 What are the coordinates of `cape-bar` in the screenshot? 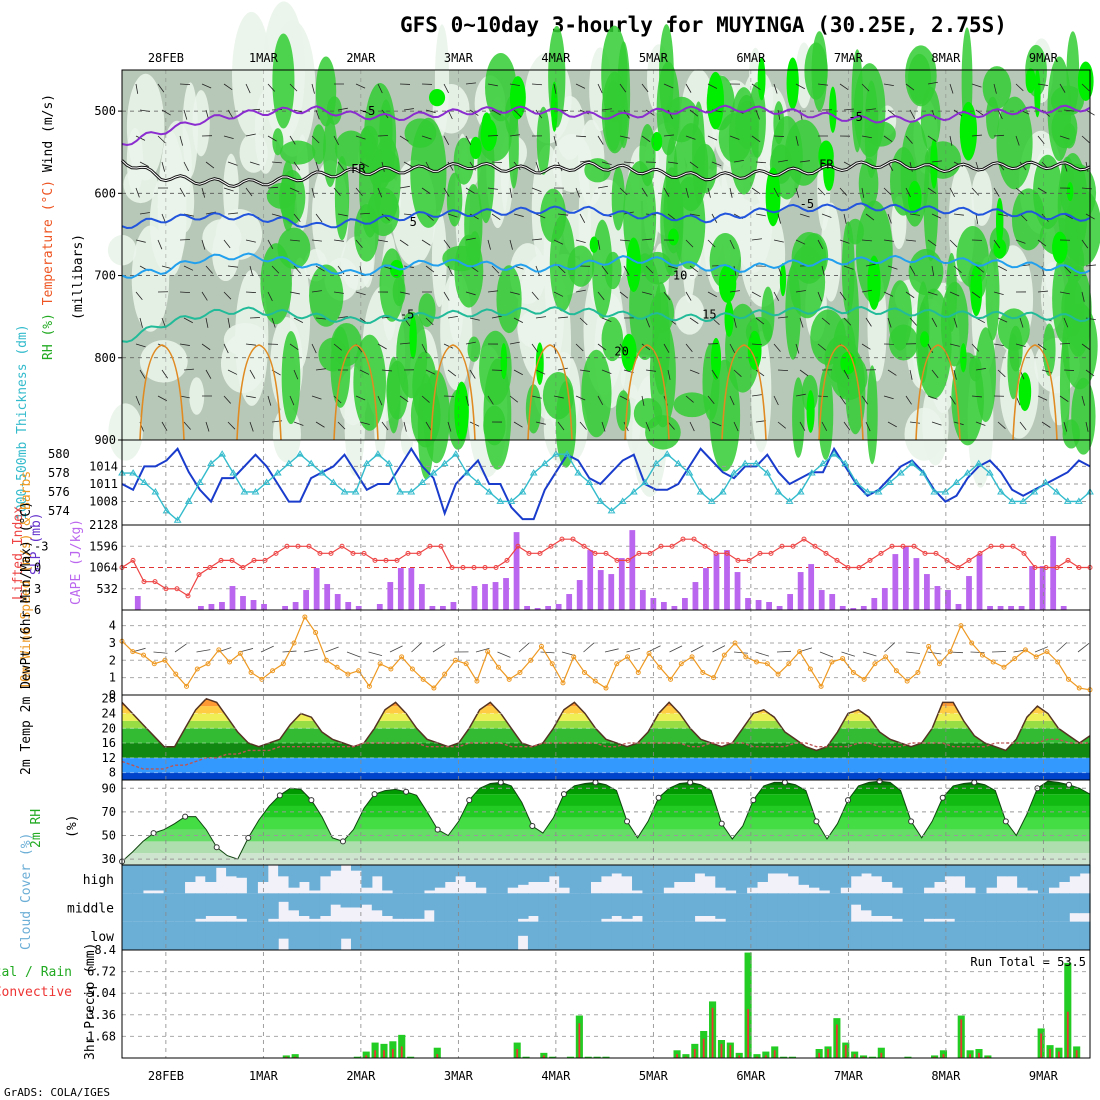 It's located at (853, 609).